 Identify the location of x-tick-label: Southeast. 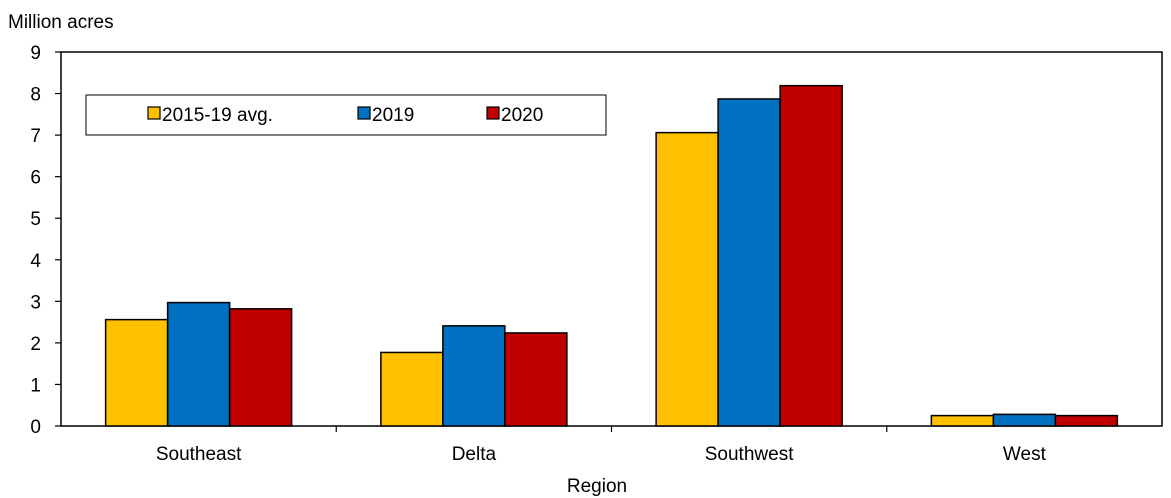
(199, 454).